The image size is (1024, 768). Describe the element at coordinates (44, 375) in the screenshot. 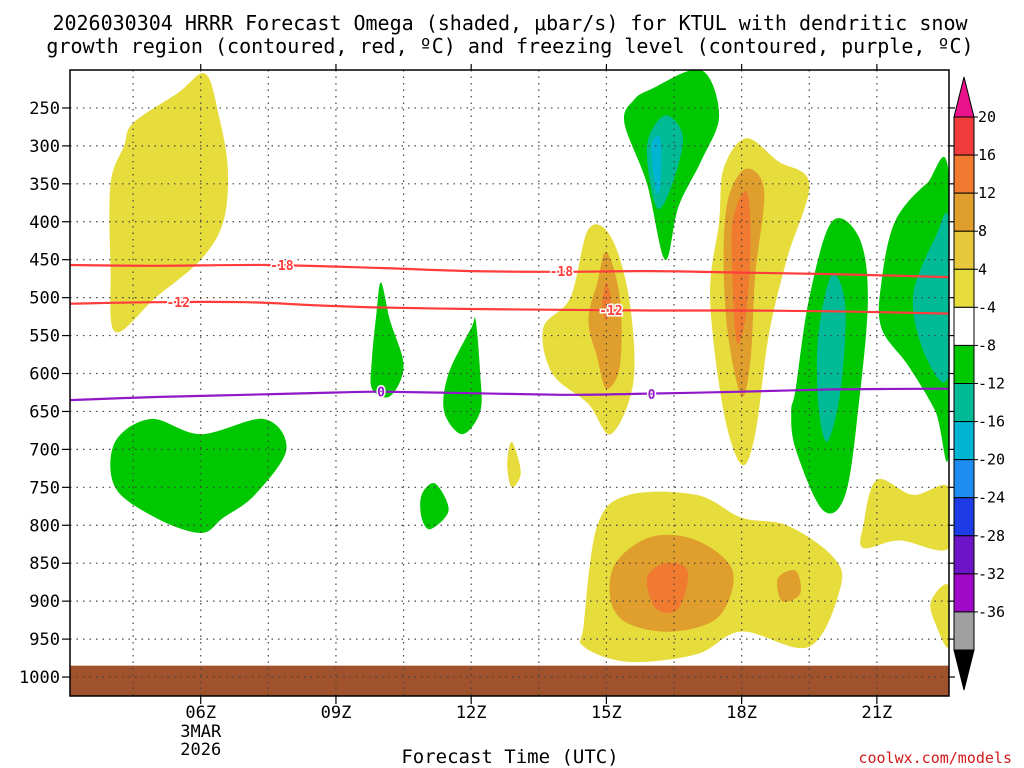

I see `ytick-label-600: 600` at that location.